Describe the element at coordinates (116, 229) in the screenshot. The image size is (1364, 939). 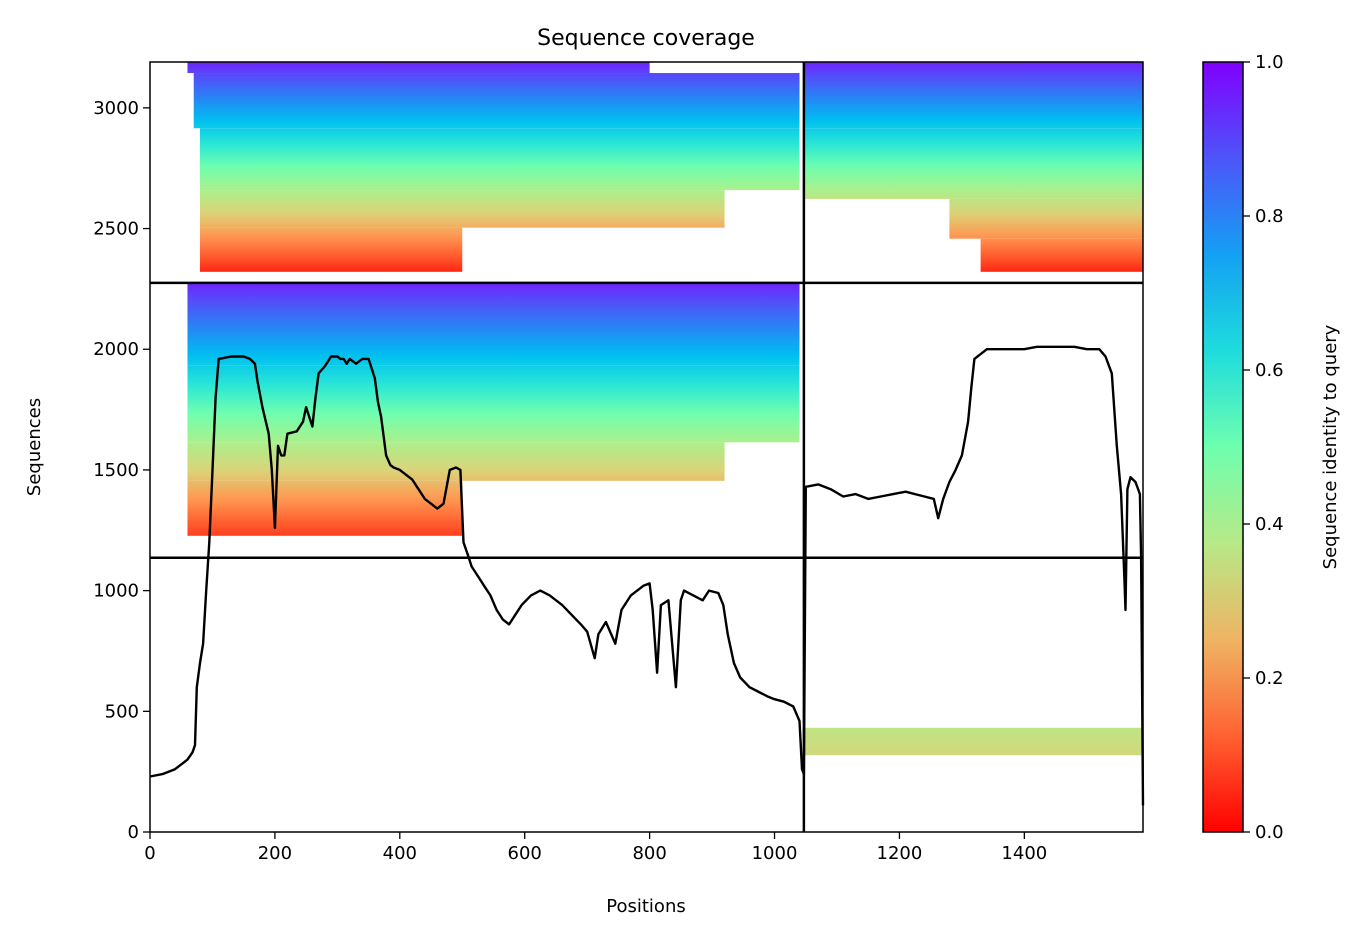
I see `y-tick-label: 2500` at that location.